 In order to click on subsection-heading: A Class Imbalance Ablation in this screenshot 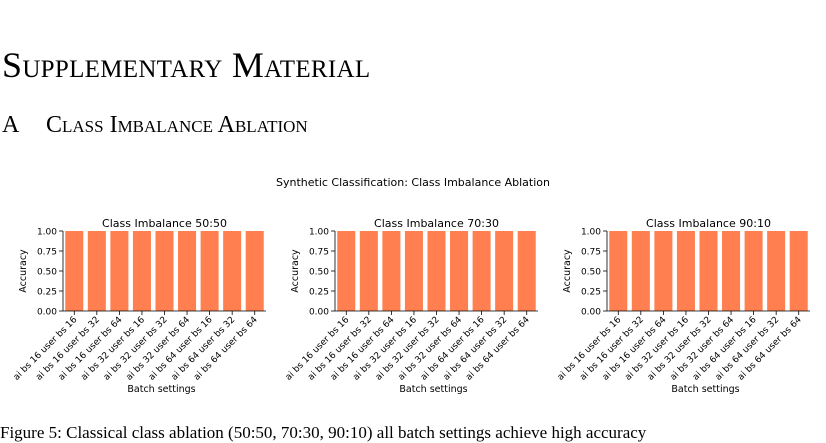, I will do `click(155, 125)`.